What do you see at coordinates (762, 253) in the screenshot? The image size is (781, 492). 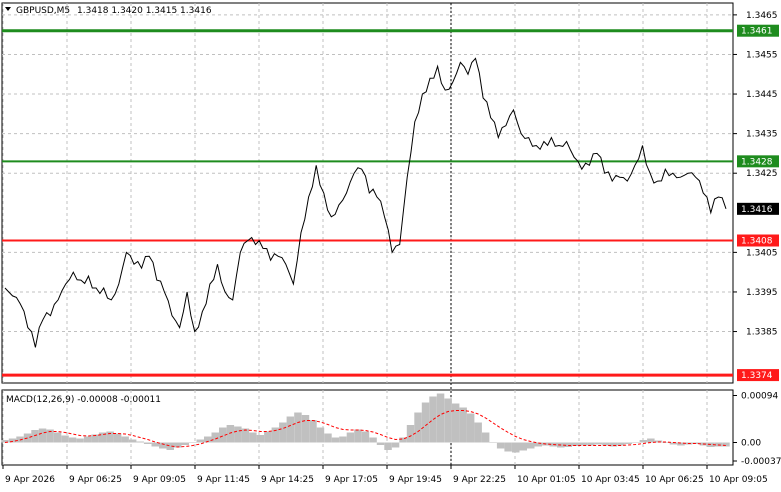 I see `price-tick-label: 1.3405` at bounding box center [762, 253].